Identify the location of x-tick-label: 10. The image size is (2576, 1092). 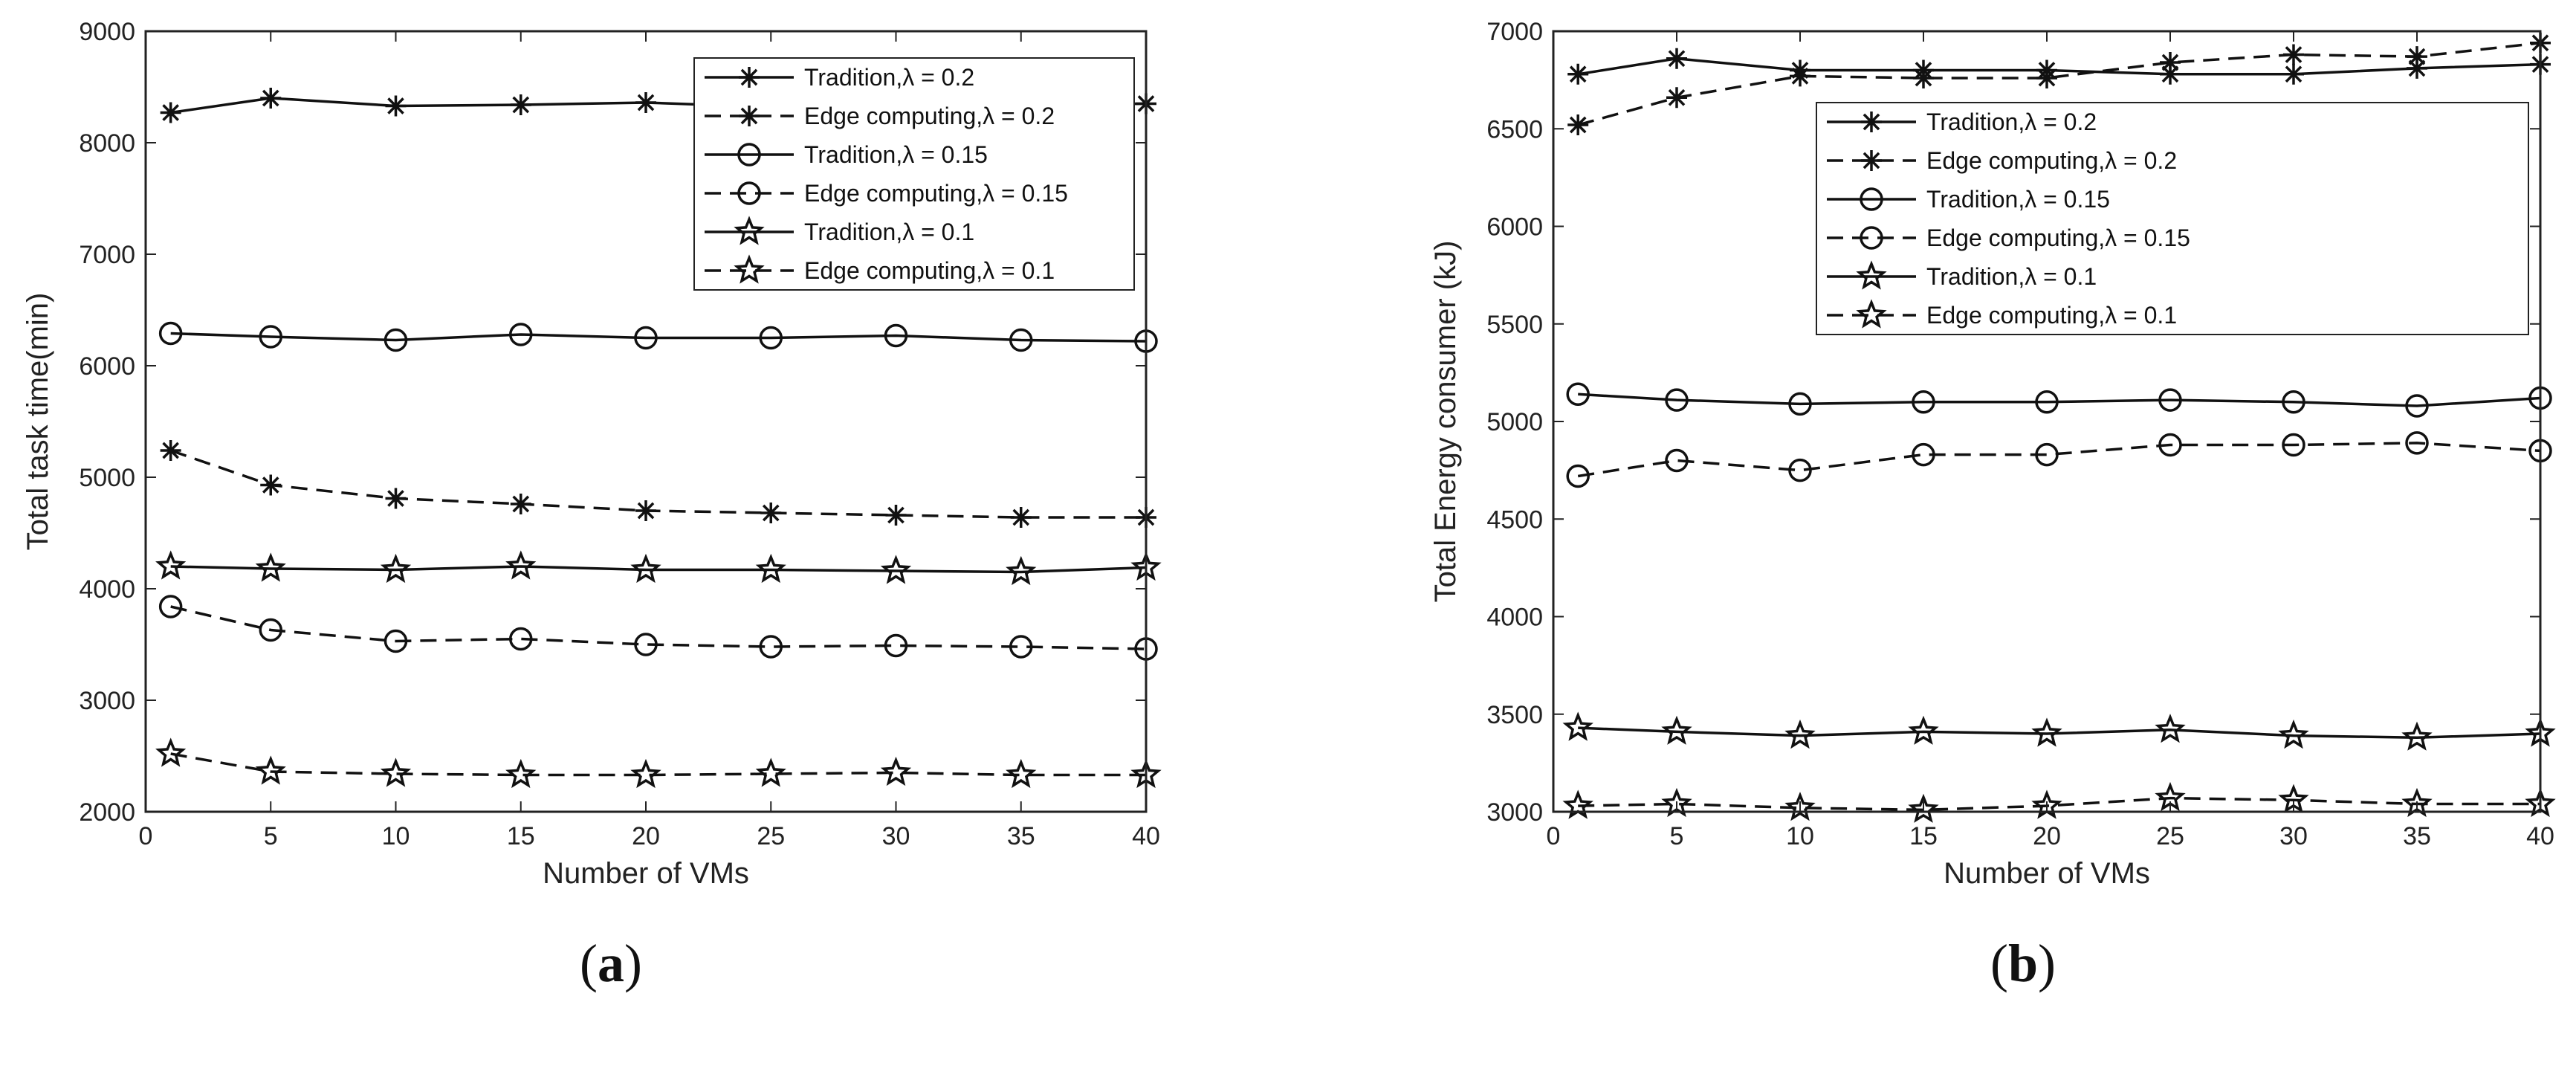
(1800, 836).